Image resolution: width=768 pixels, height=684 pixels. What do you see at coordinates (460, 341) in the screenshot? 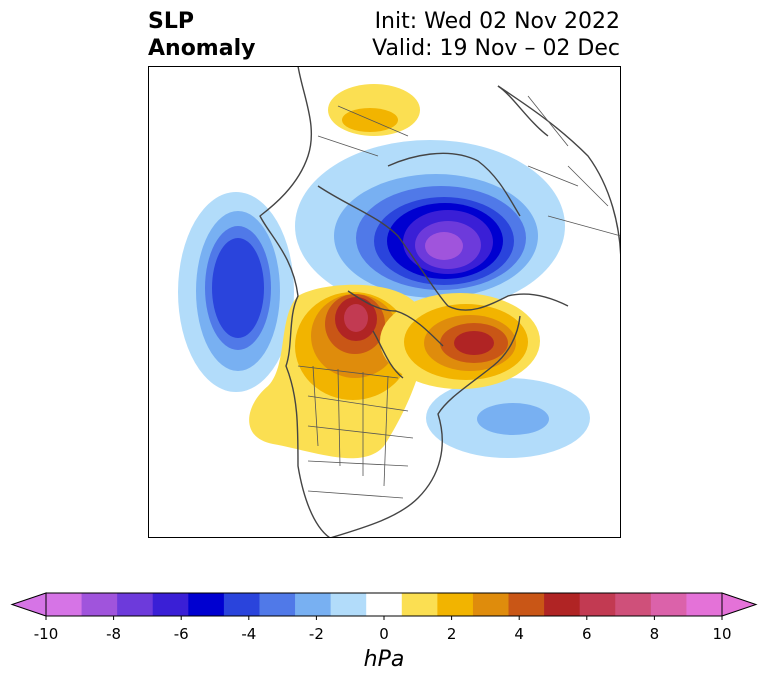
I see `north-atlantic-high` at bounding box center [460, 341].